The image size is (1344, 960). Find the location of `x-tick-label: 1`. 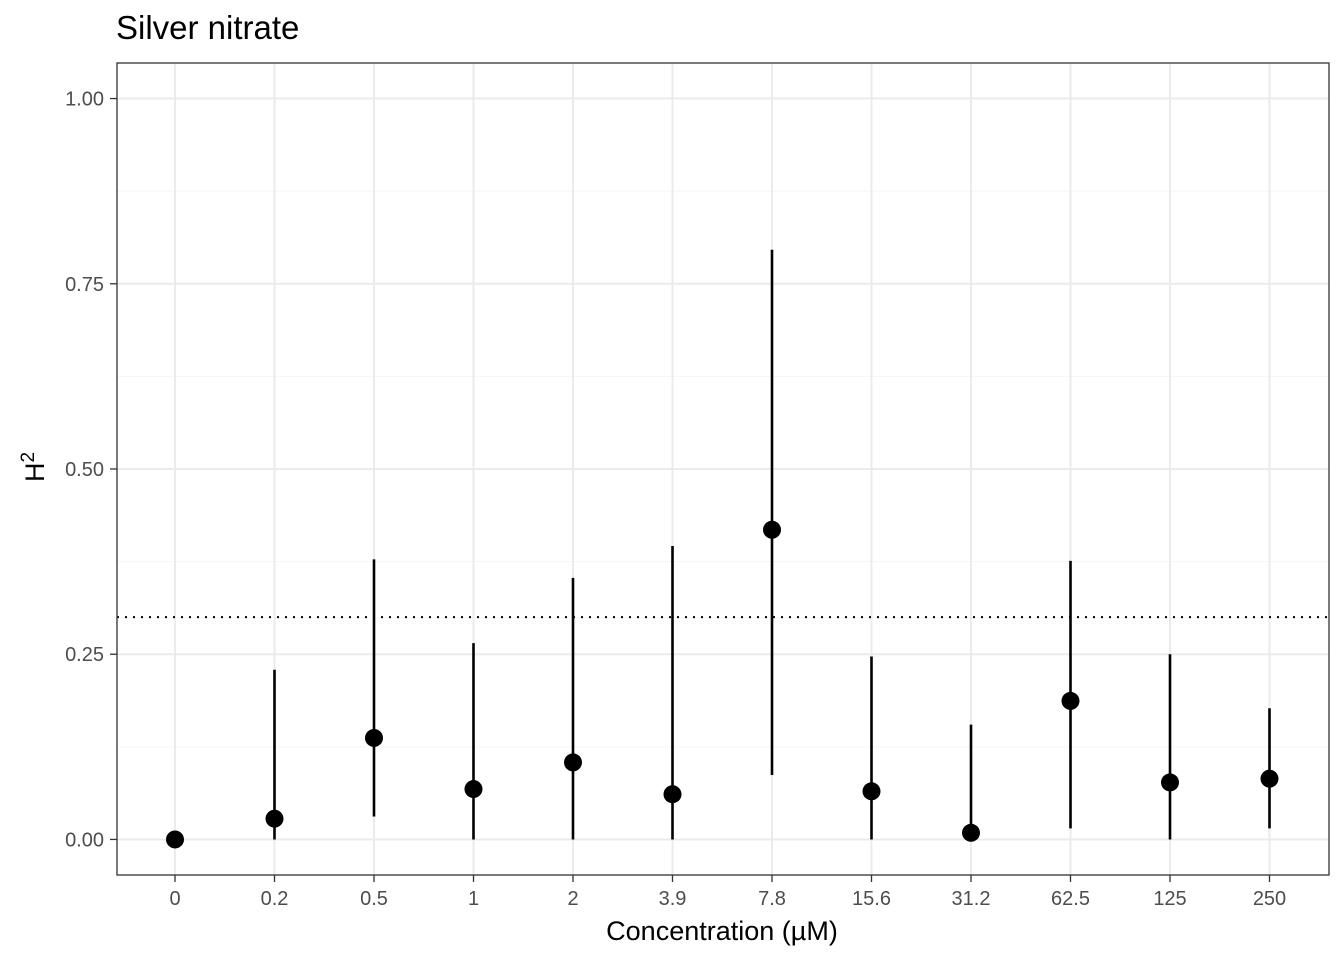

x-tick-label: 1 is located at coordinates (473, 899).